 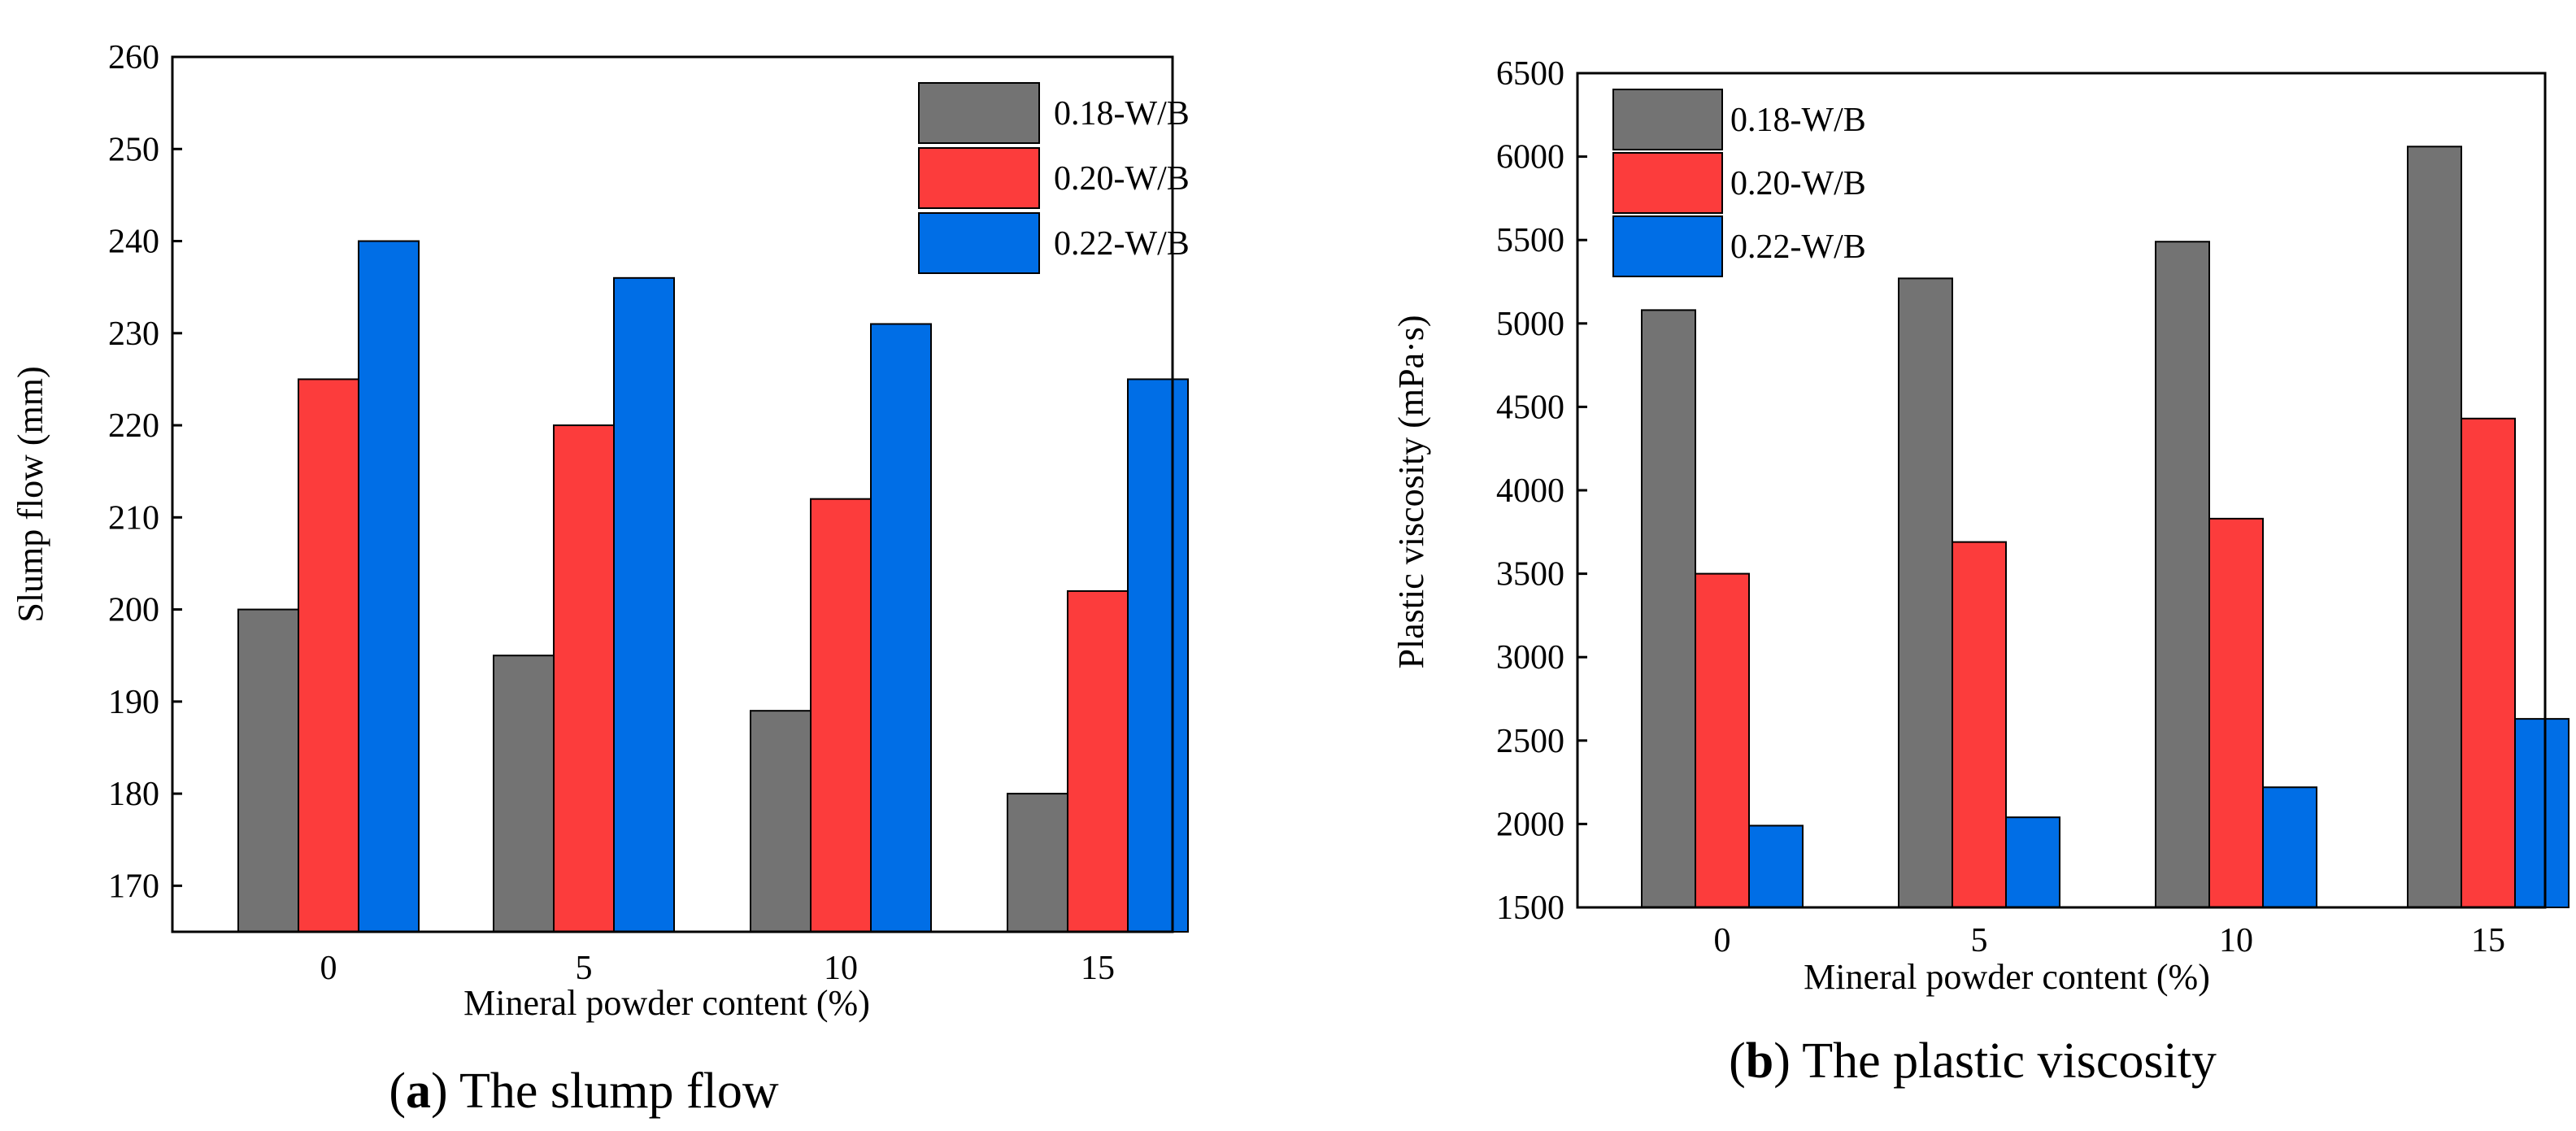 What do you see at coordinates (1530, 657) in the screenshot?
I see `y-tick-label: 3000` at bounding box center [1530, 657].